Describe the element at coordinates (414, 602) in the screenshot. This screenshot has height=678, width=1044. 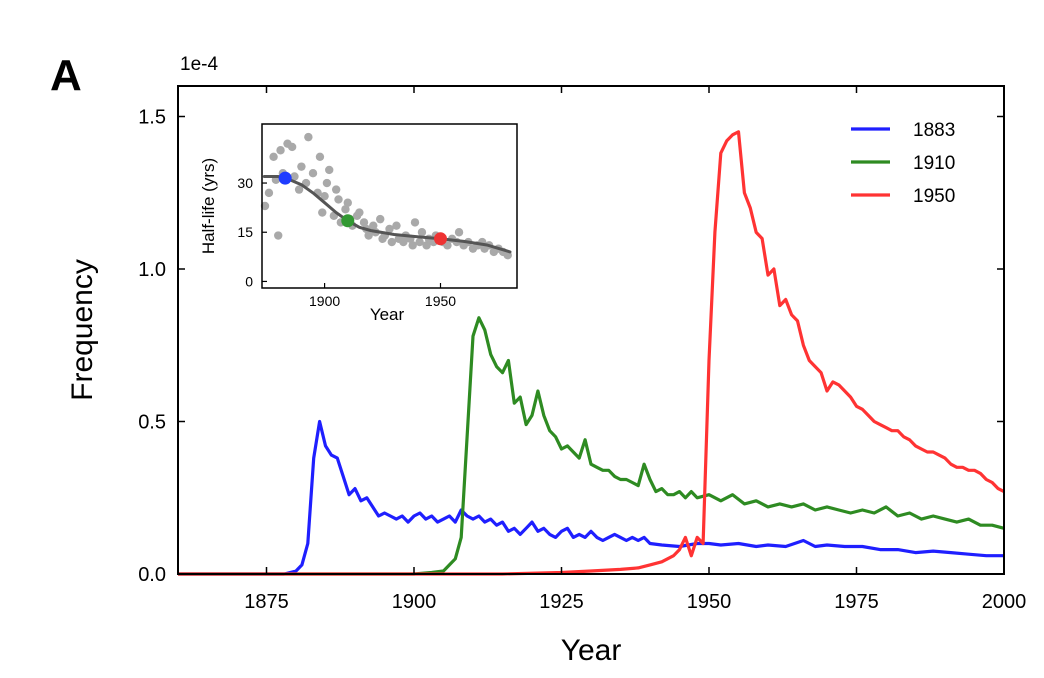
I see `x-tick-label: 1900` at that location.